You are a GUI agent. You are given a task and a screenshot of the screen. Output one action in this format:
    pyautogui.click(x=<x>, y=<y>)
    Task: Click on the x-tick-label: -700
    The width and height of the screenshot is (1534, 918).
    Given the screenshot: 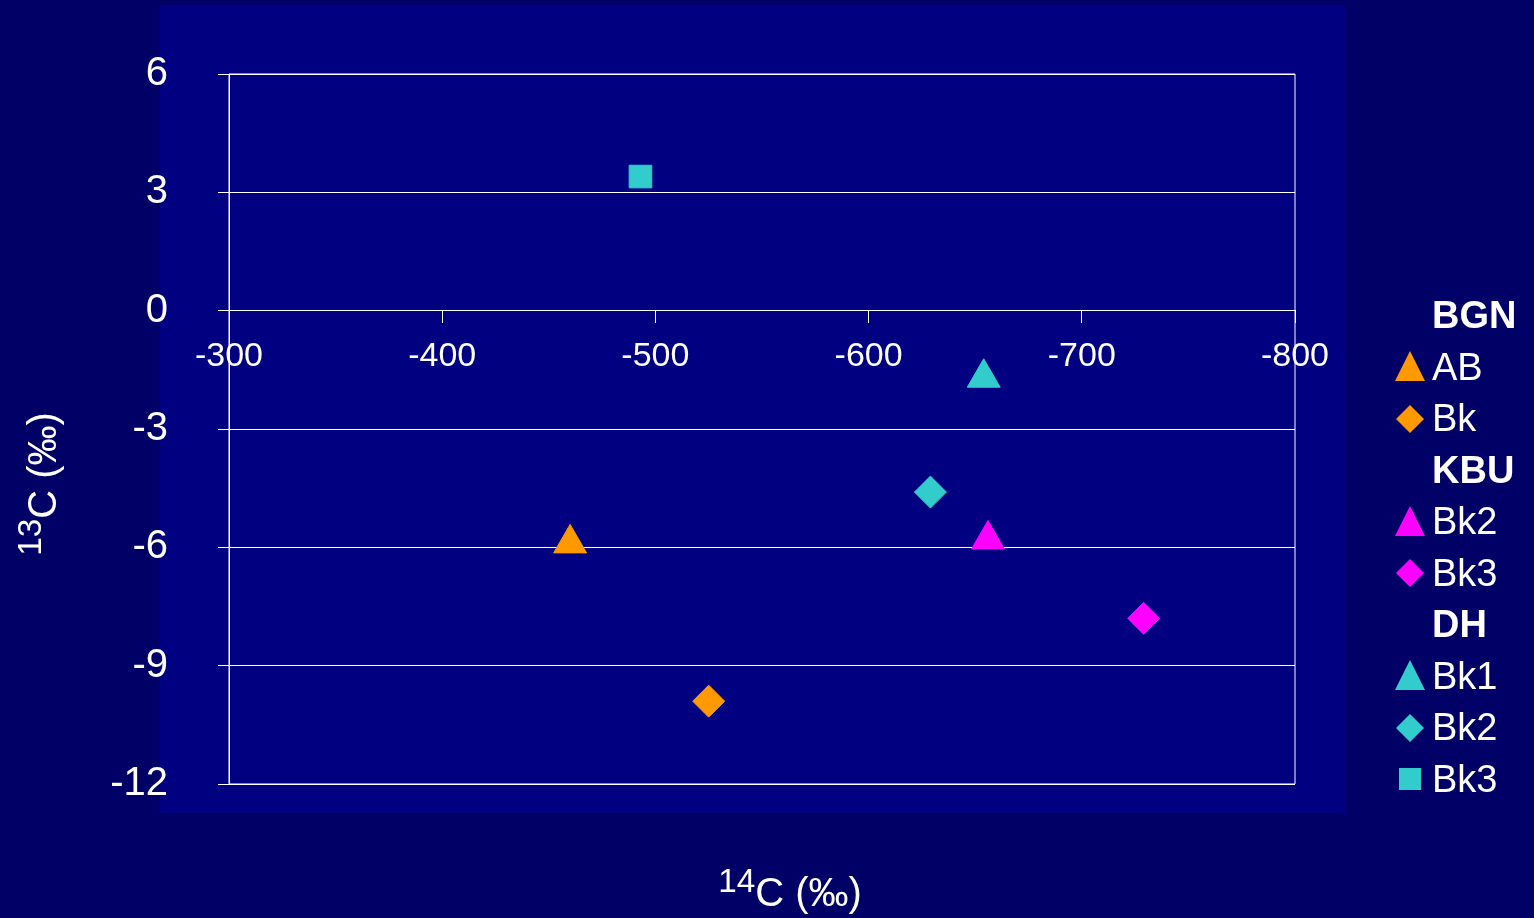 What is the action you would take?
    pyautogui.click(x=1081, y=354)
    